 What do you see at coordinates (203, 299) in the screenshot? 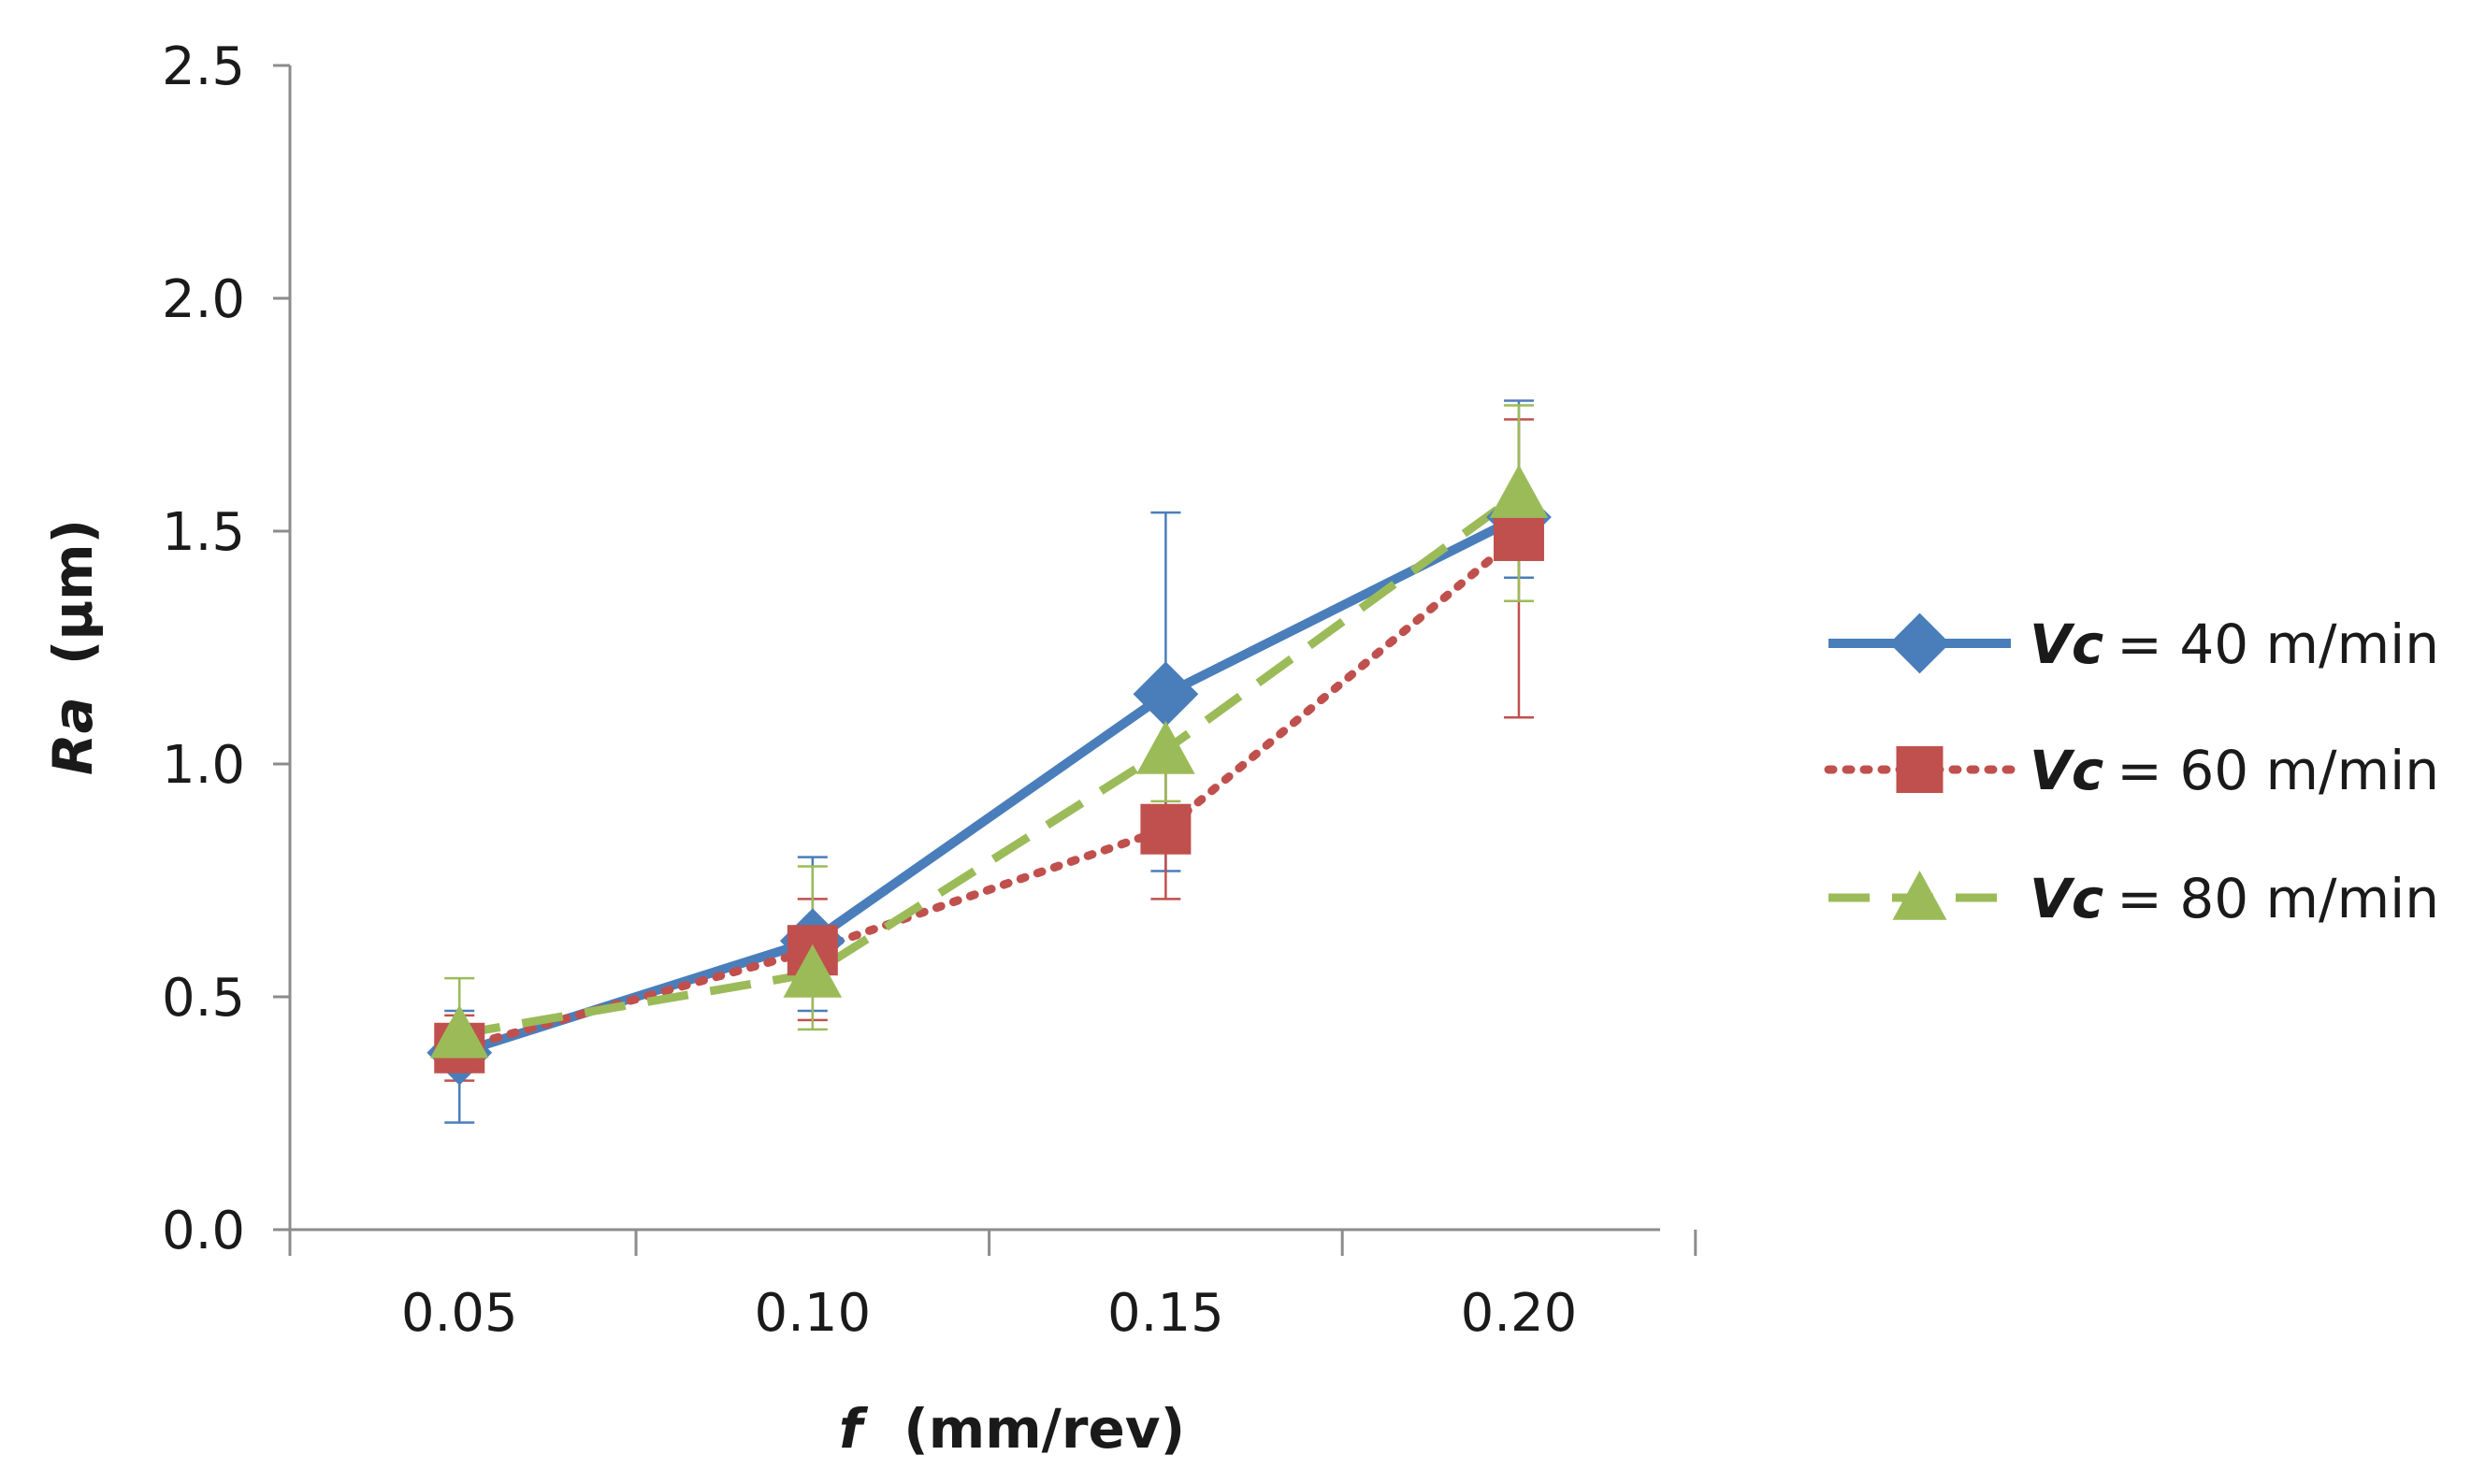
I see `y-tick-label: 2.0` at bounding box center [203, 299].